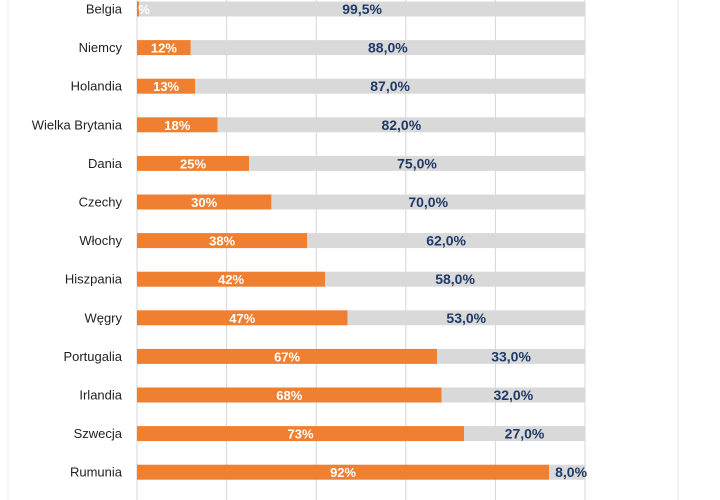  I want to click on data-label-remainder-10: 32,0%, so click(513, 395).